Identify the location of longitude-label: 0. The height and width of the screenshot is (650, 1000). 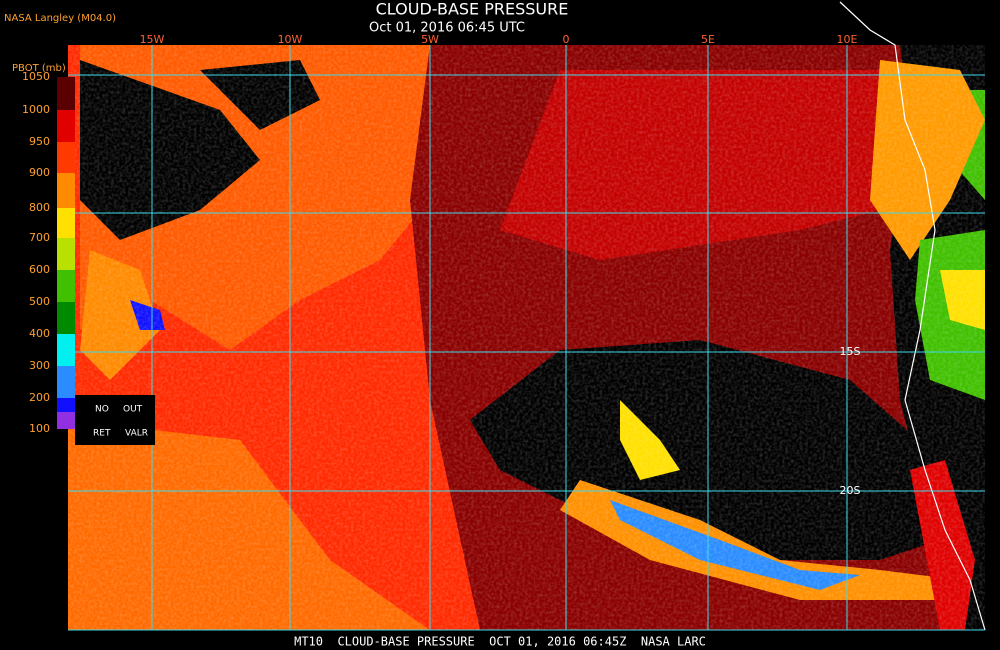
(566, 39).